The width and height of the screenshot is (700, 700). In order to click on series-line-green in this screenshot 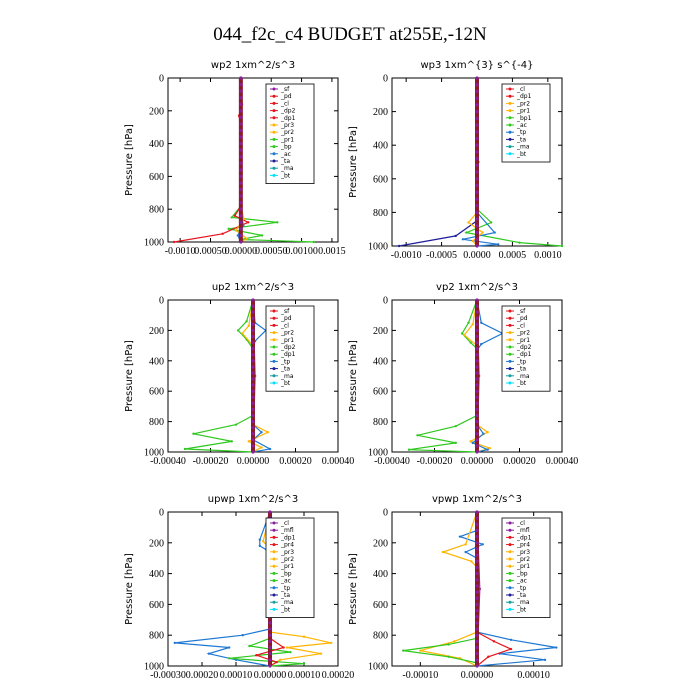, I will do `click(219, 376)`.